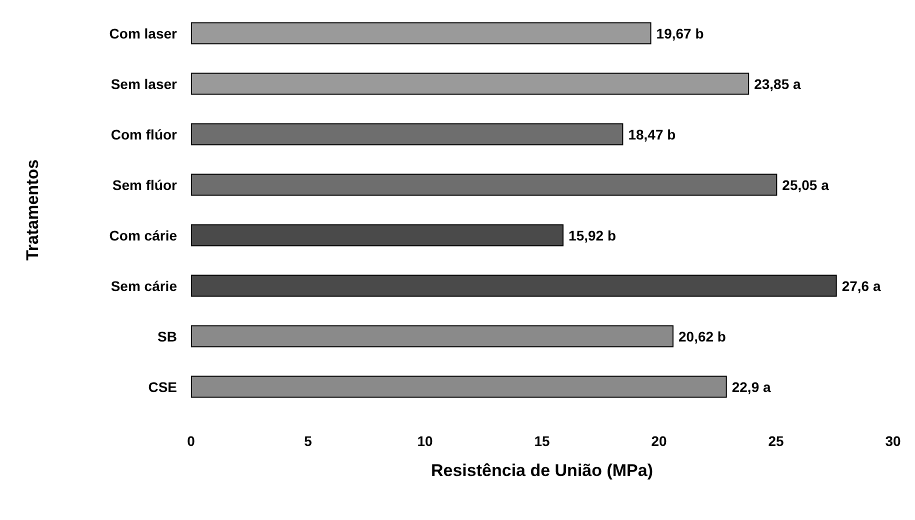 This screenshot has width=915, height=520. What do you see at coordinates (652, 134) in the screenshot?
I see `data-label: 18,47 b` at bounding box center [652, 134].